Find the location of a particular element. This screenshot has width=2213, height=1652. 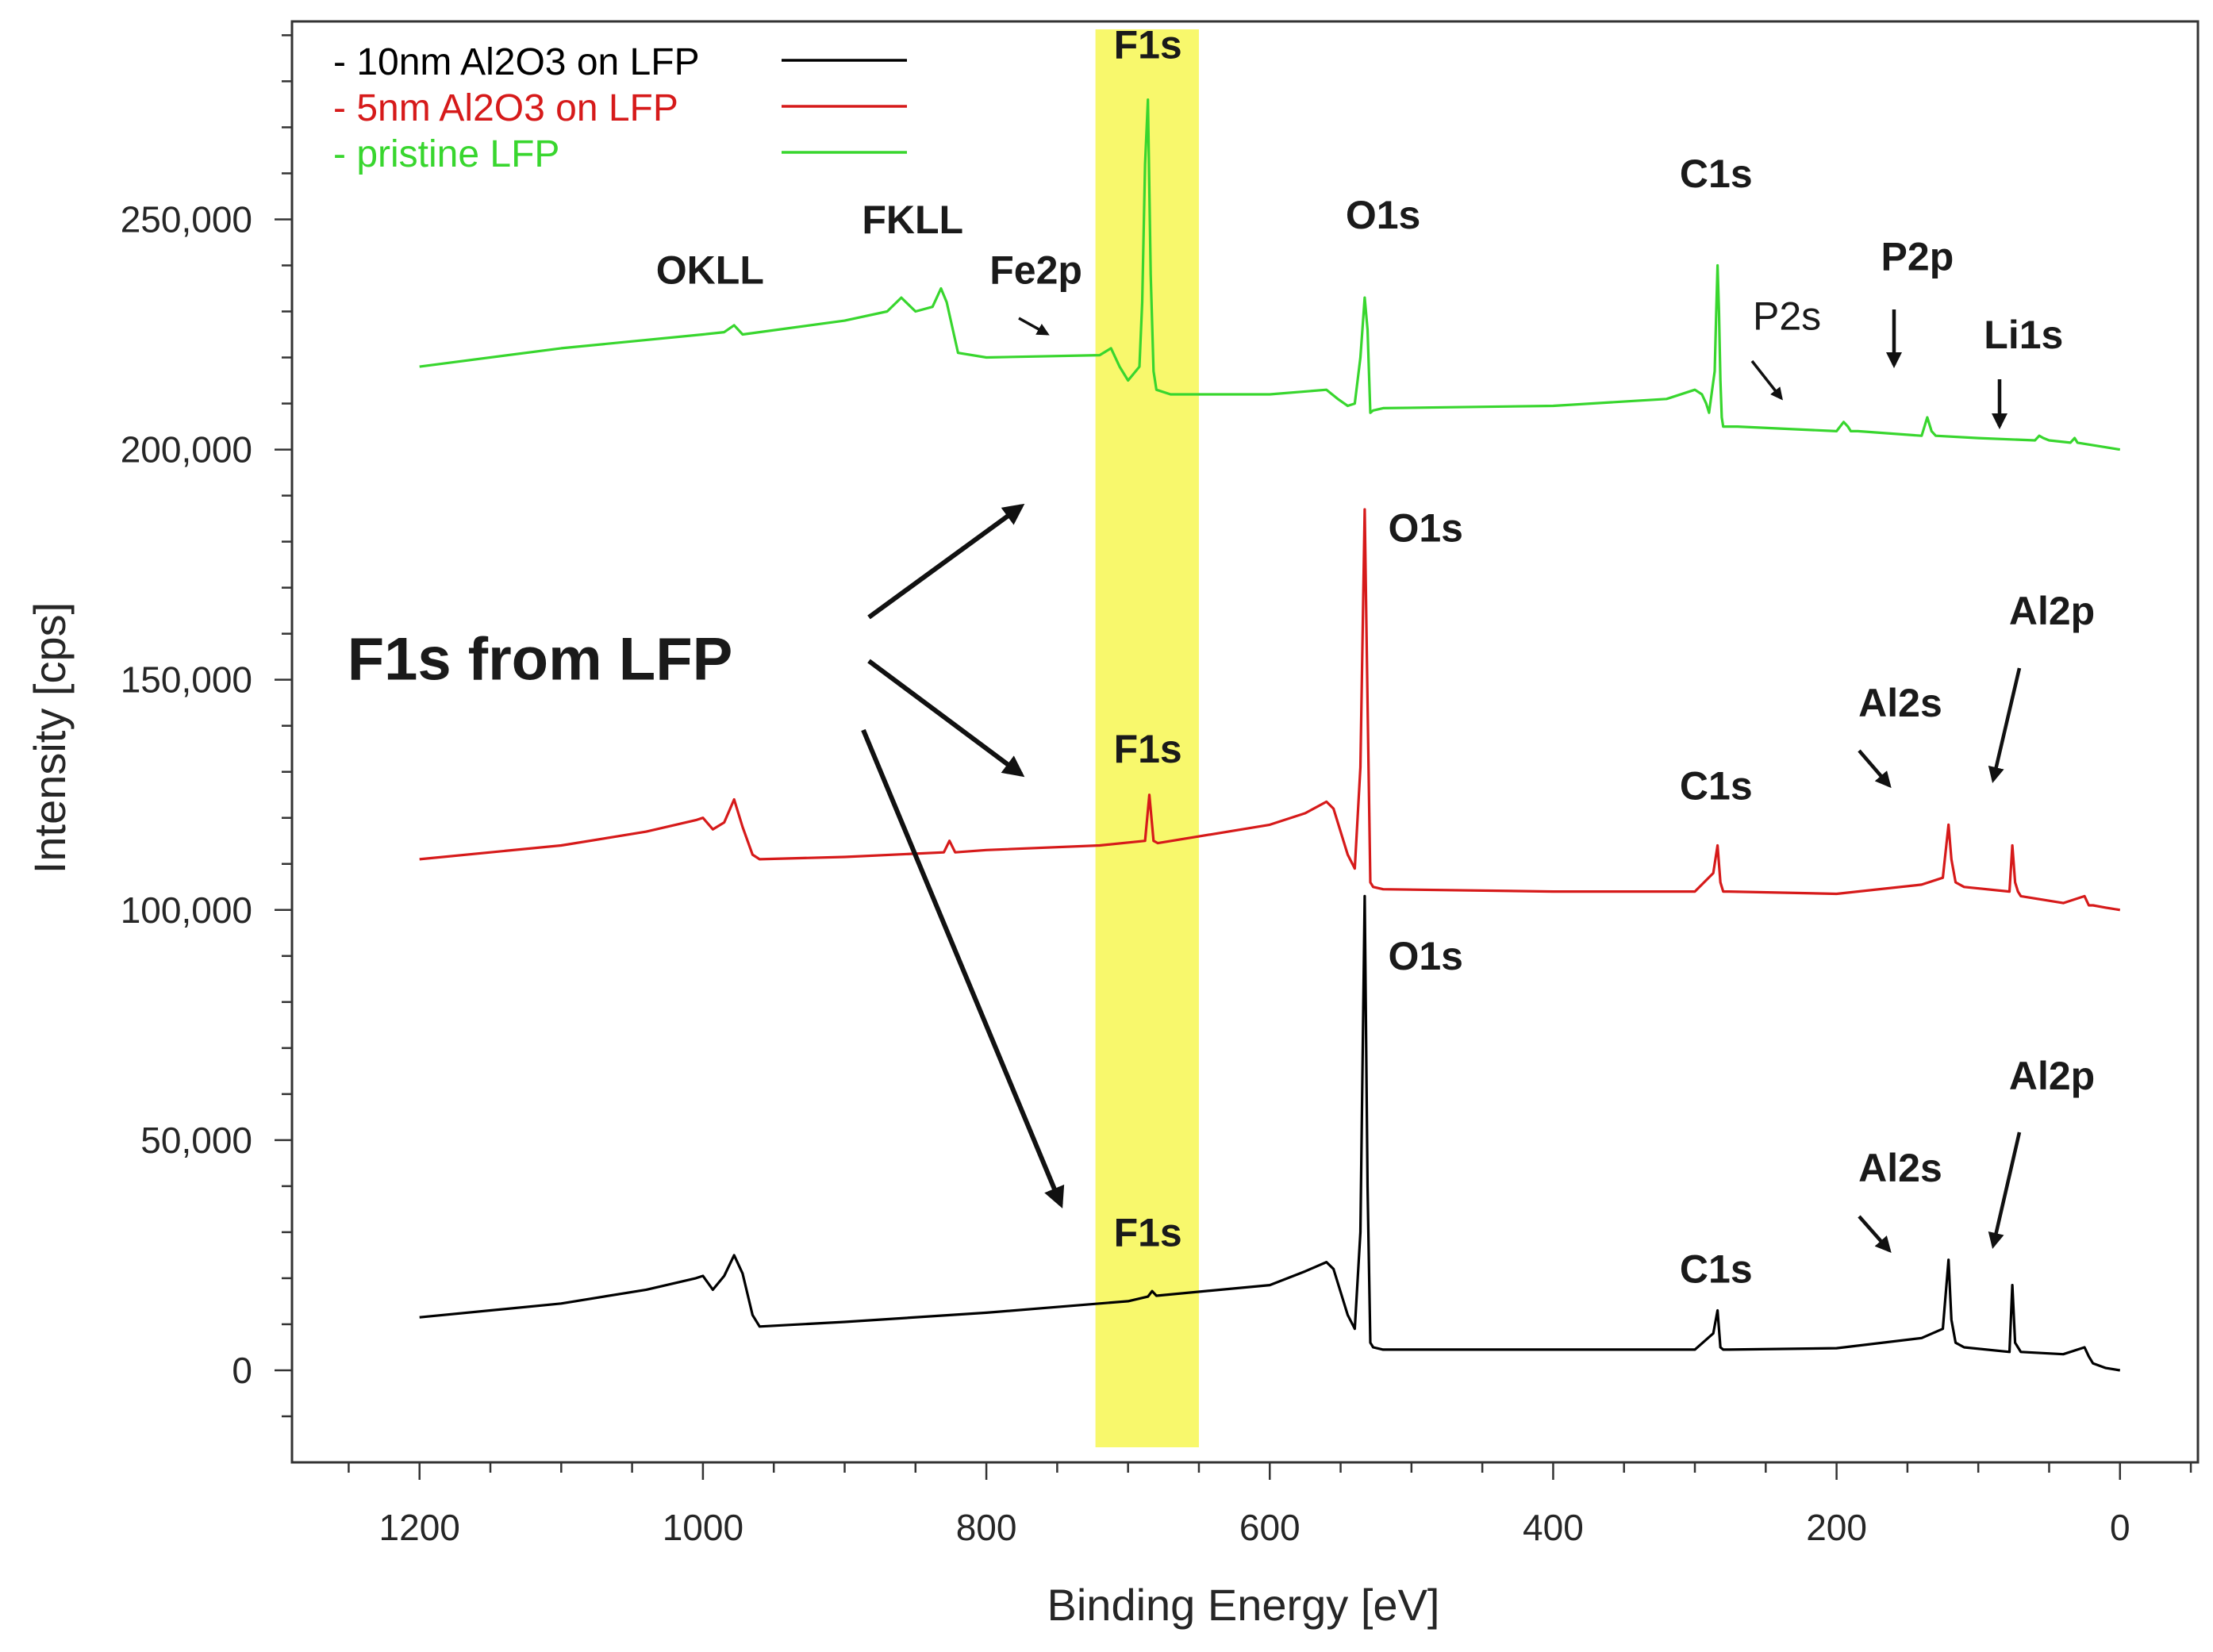

peak-label: F1s from LFP is located at coordinates (540, 659).